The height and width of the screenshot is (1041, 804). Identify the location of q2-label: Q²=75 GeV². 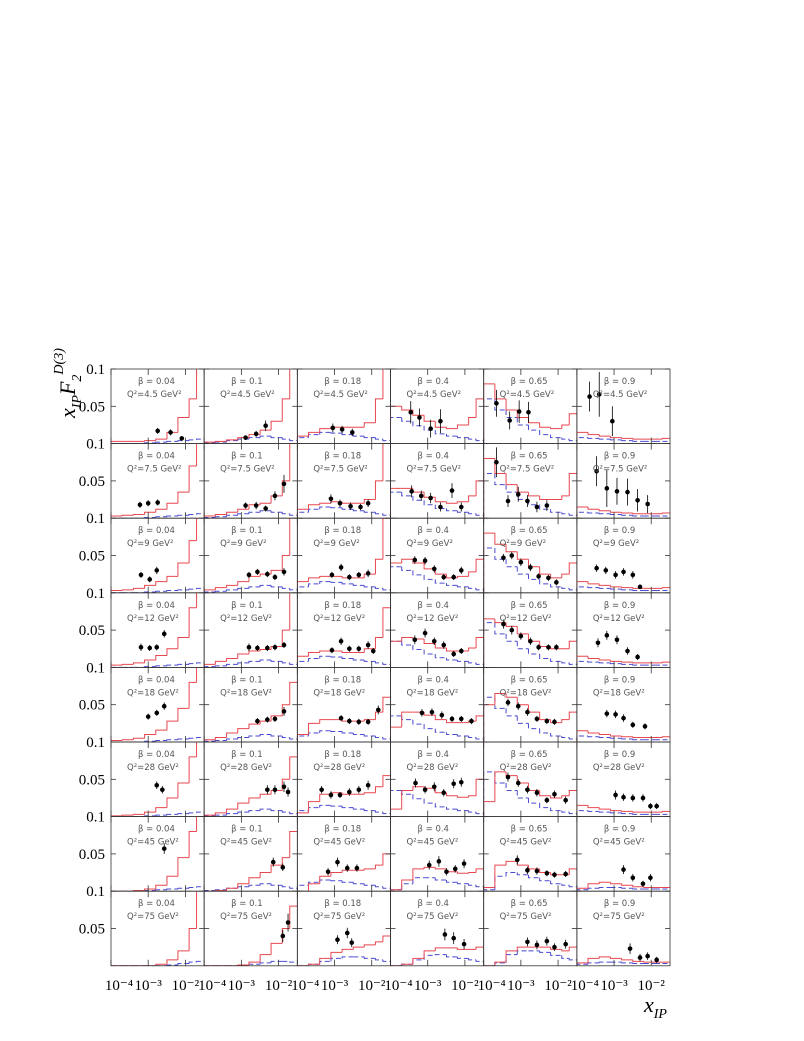
(246, 917).